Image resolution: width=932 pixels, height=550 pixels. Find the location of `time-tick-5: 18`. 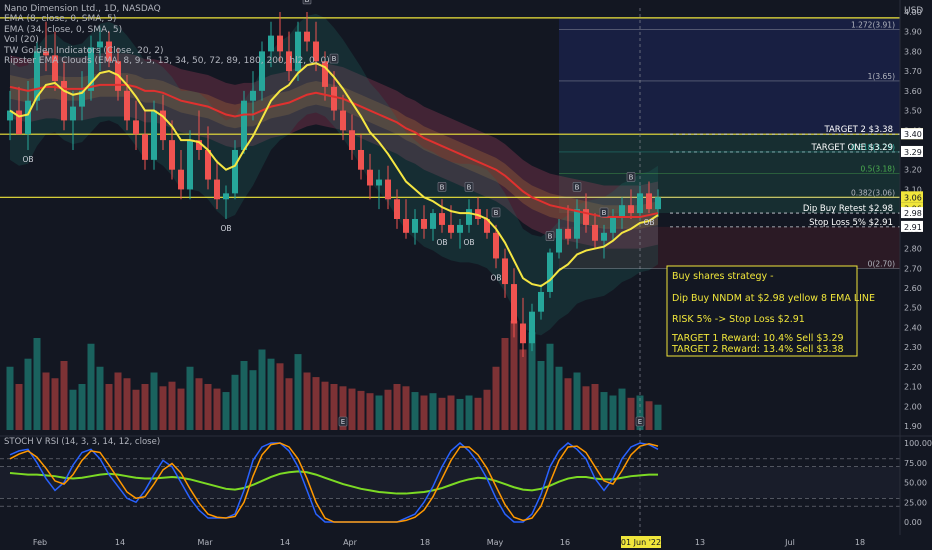

time-tick-5: 18 is located at coordinates (425, 542).